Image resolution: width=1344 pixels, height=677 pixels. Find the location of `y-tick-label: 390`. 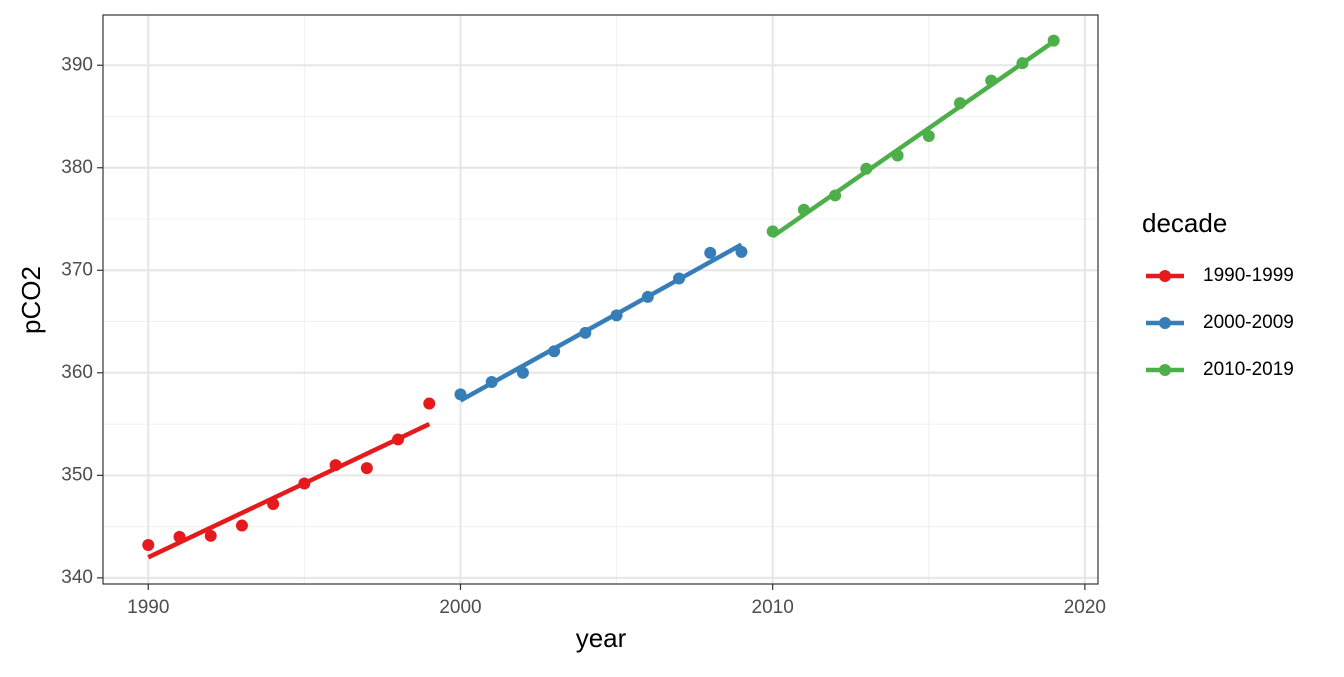

y-tick-label: 390 is located at coordinates (77, 64).